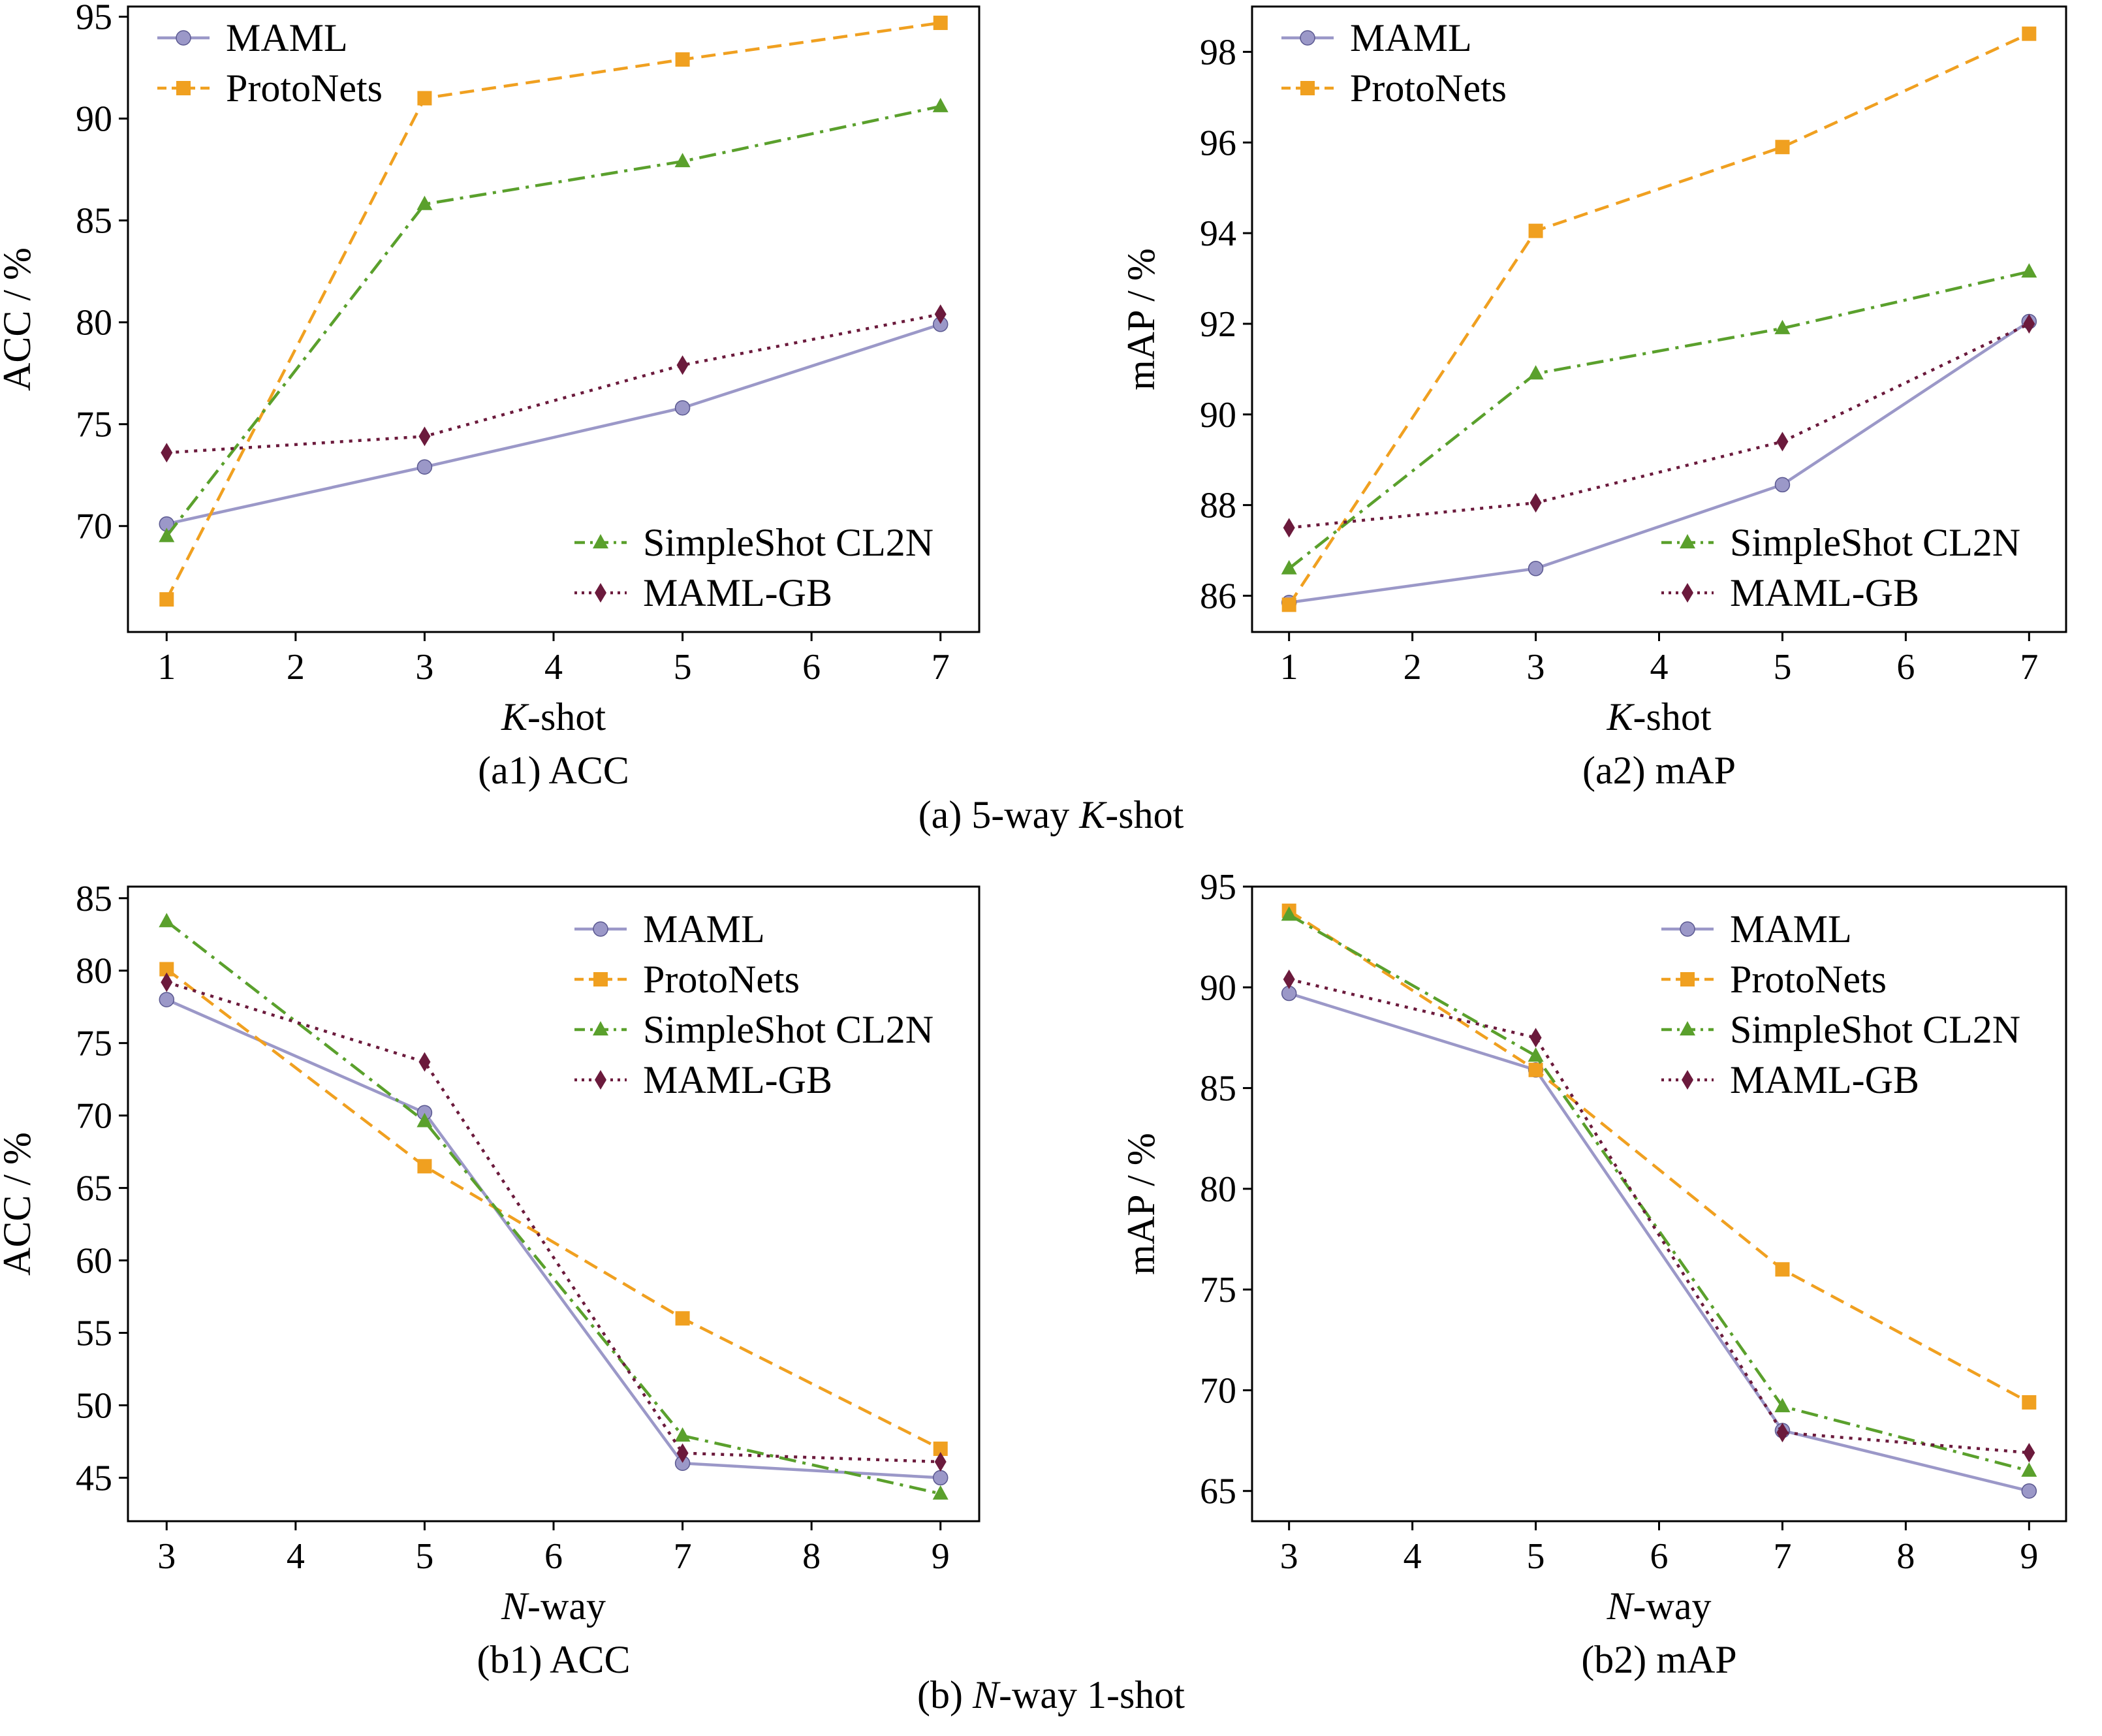  I want to click on y-tick-label: 75, so click(94, 425).